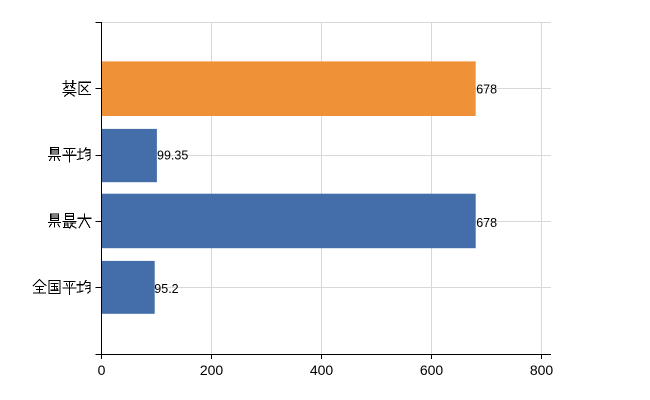 Image resolution: width=650 pixels, height=400 pixels. Describe the element at coordinates (166, 289) in the screenshot. I see `svg-text: 95.2` at that location.